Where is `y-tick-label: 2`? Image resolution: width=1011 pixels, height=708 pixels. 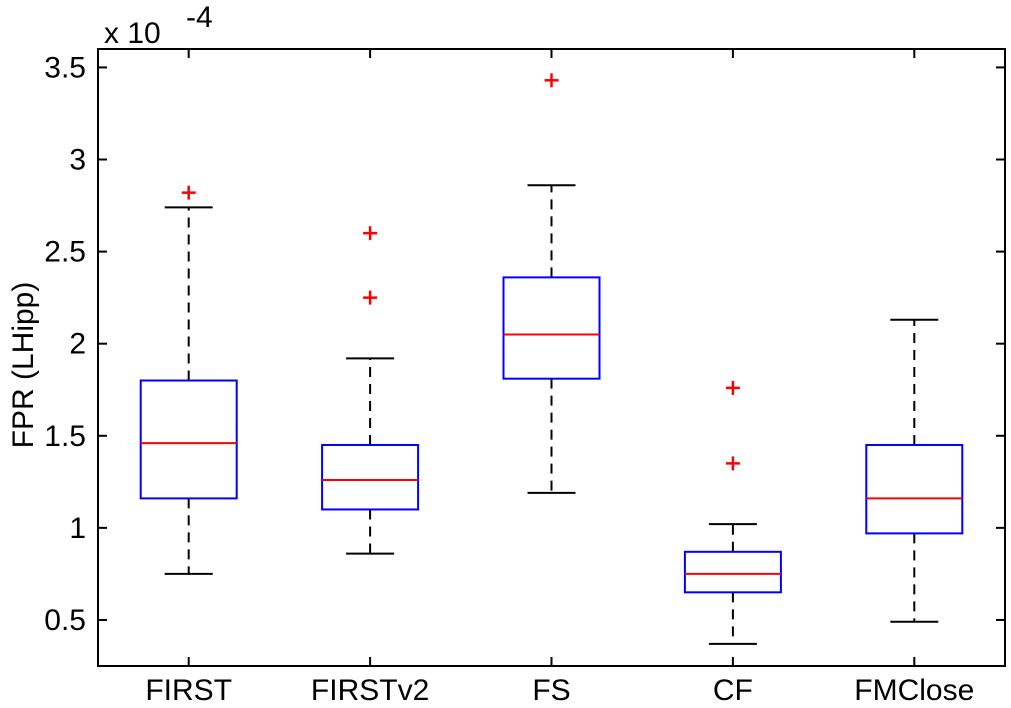 y-tick-label: 2 is located at coordinates (77, 344).